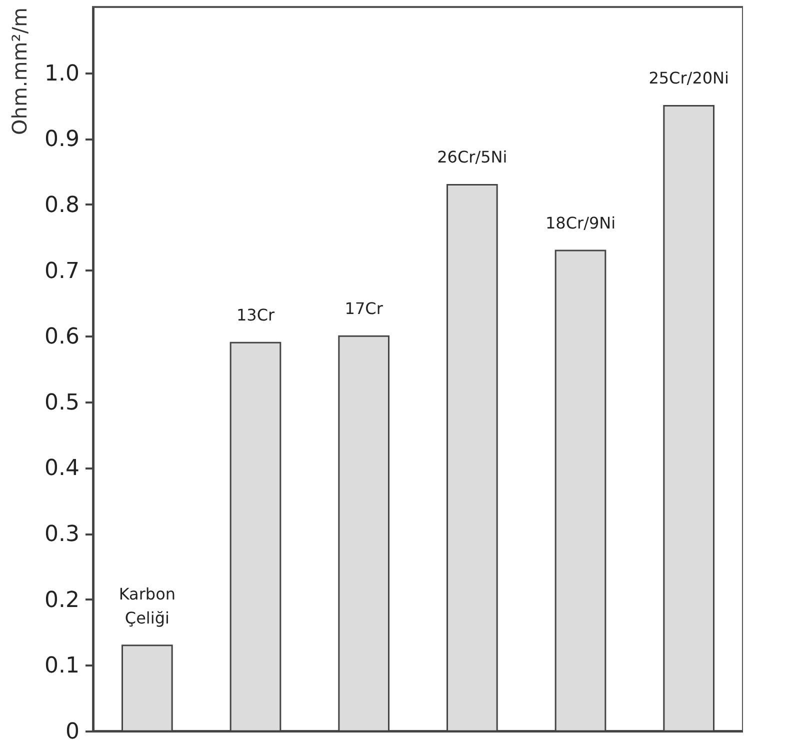 The width and height of the screenshot is (786, 751). Describe the element at coordinates (688, 78) in the screenshot. I see `x-tick-label: 25Cr/20Ni` at that location.